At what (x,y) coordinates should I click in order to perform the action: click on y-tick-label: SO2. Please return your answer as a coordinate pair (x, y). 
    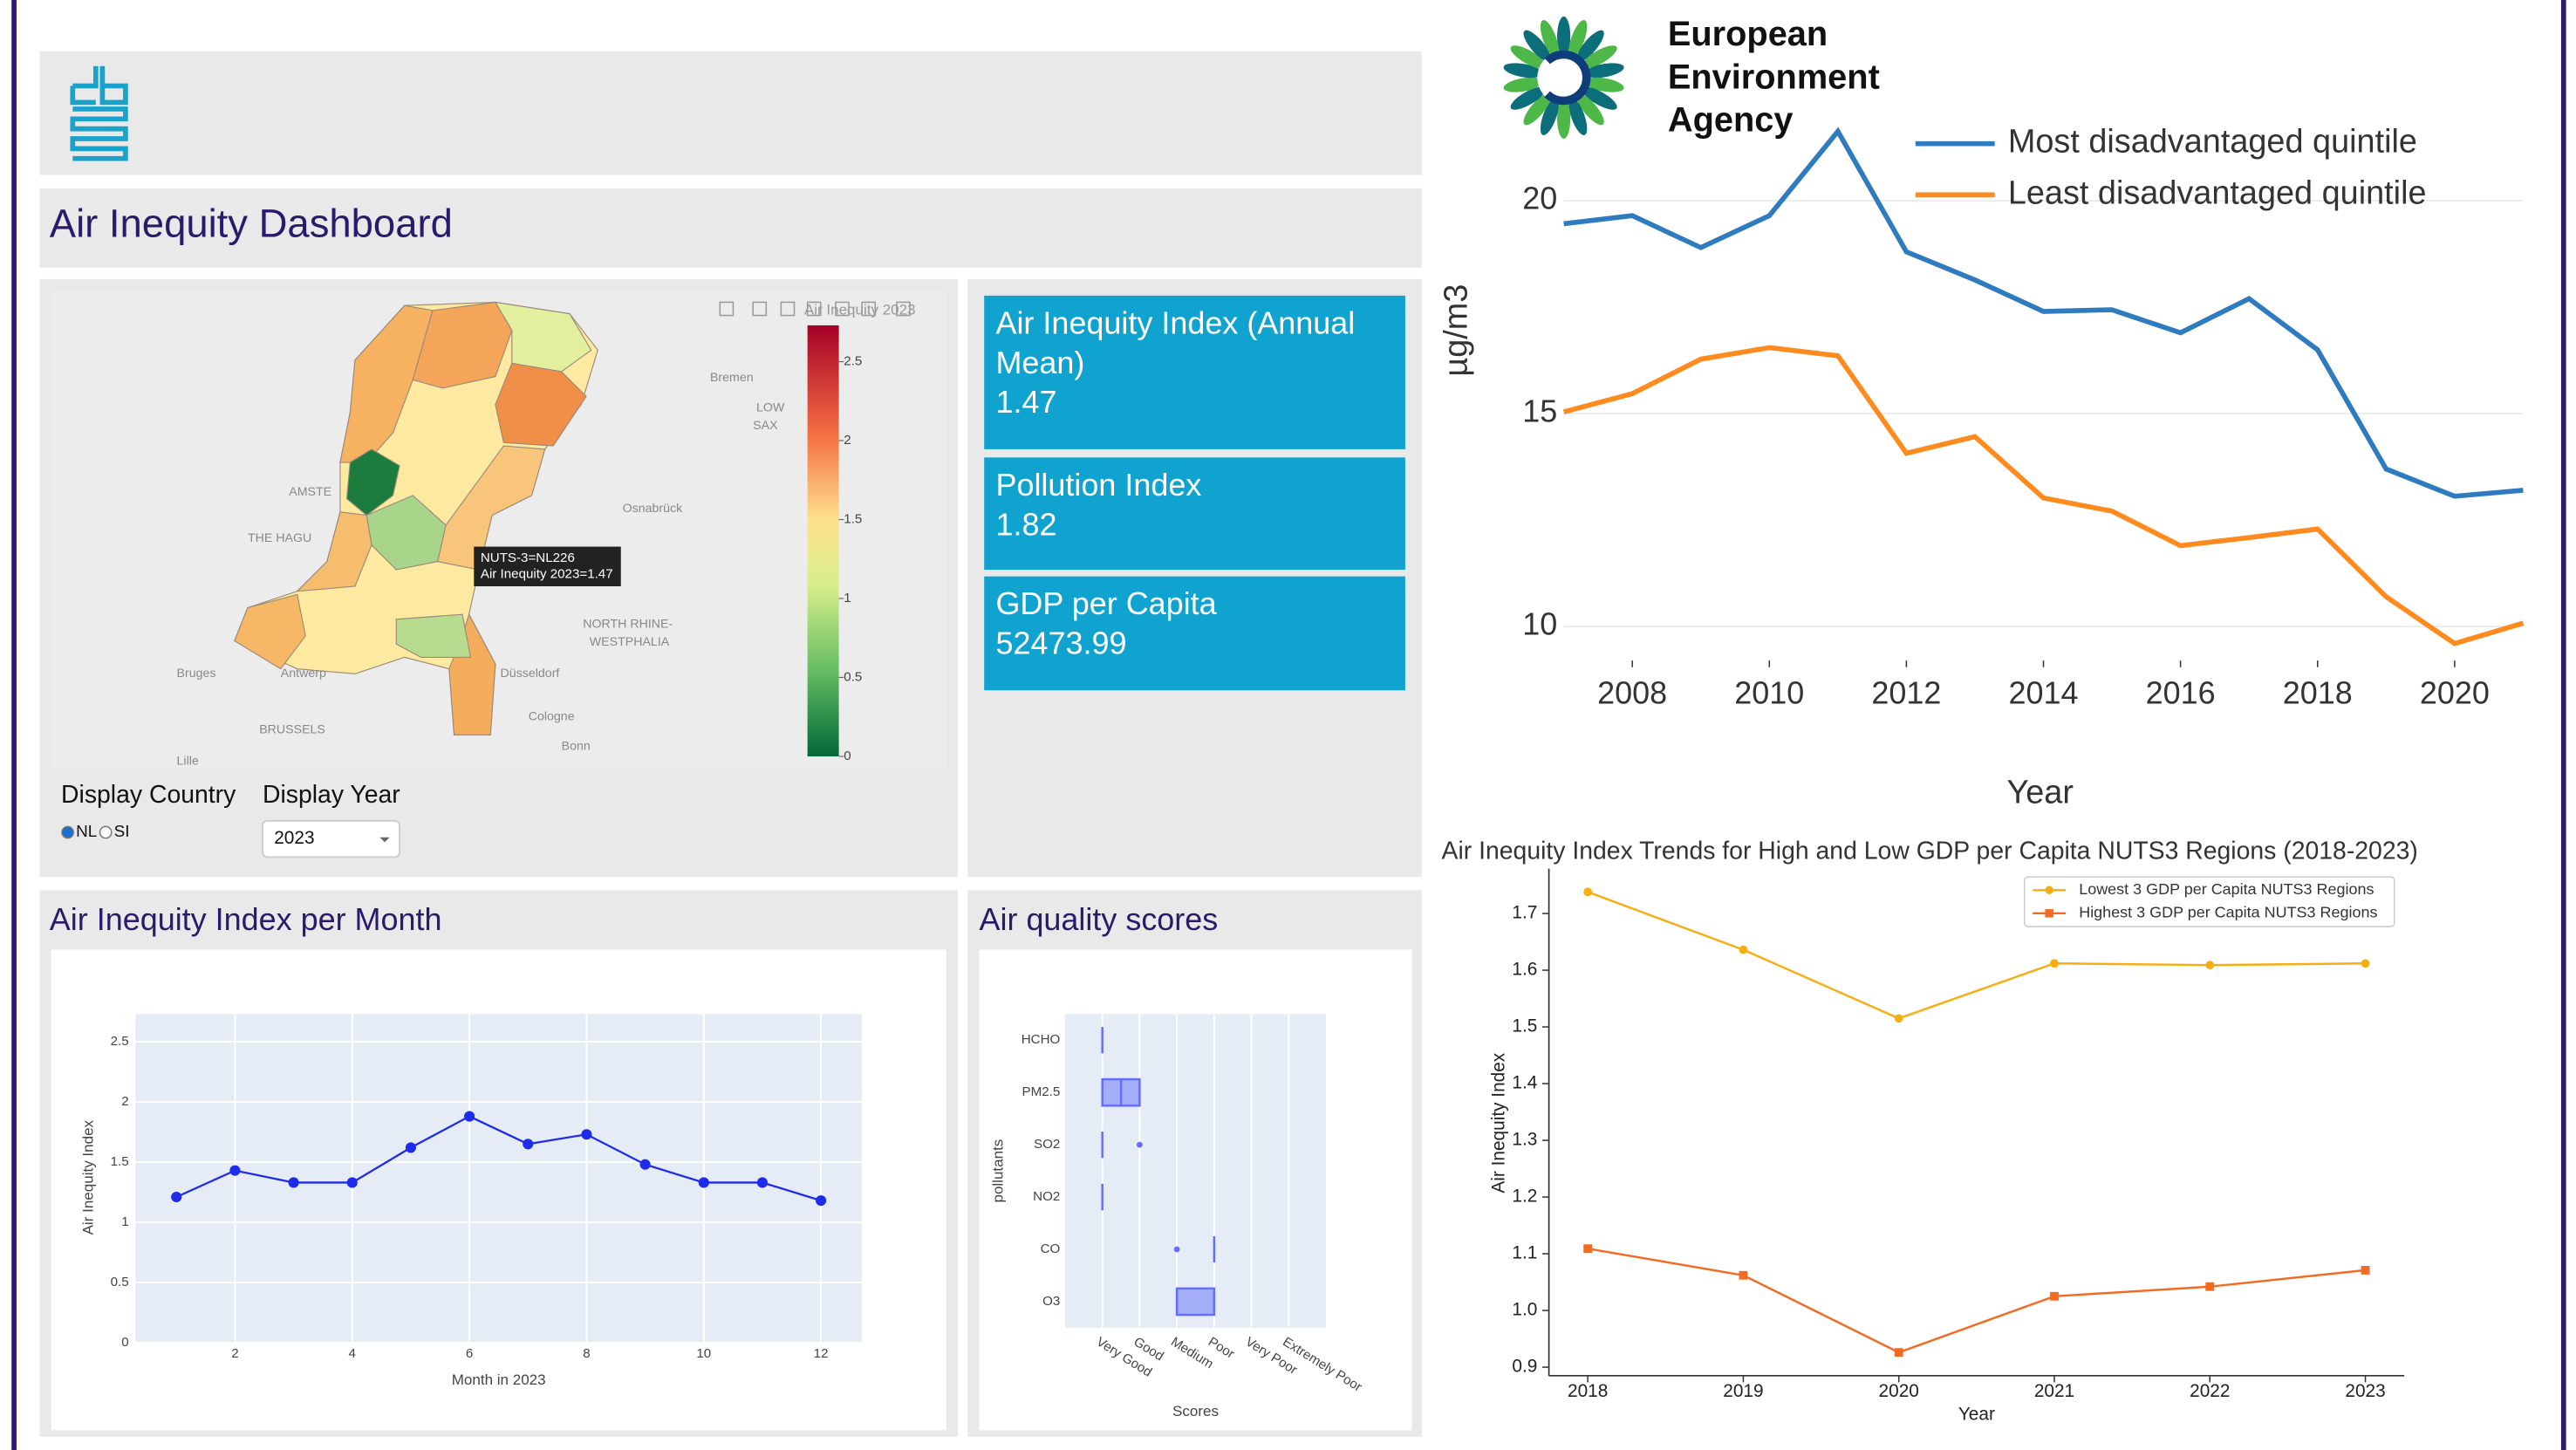
    Looking at the image, I should click on (1047, 1144).